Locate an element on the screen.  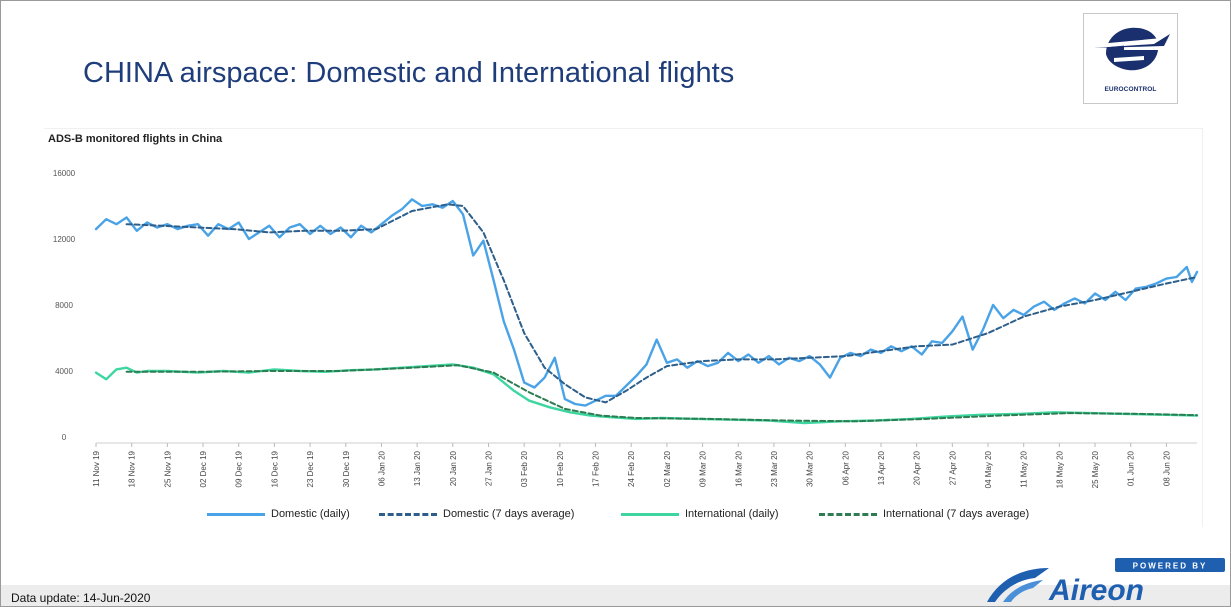
data-update-text: Data update: 14-Jun-2020 is located at coordinates (81, 598).